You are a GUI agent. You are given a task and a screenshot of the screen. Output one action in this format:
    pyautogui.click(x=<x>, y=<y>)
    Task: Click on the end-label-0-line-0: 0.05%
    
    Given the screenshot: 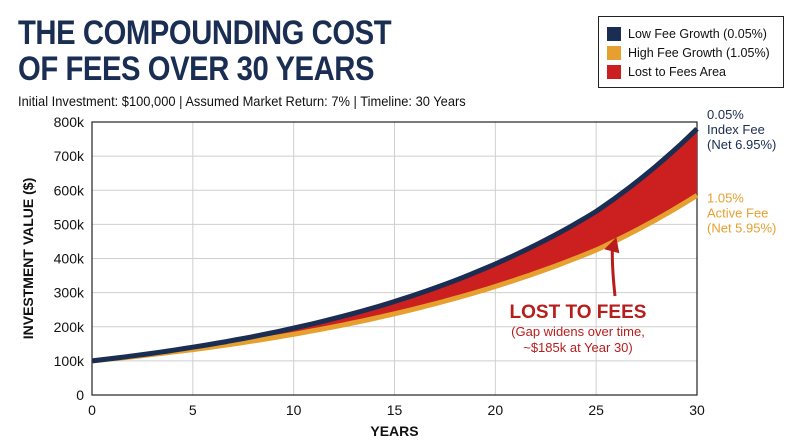 What is the action you would take?
    pyautogui.click(x=725, y=114)
    